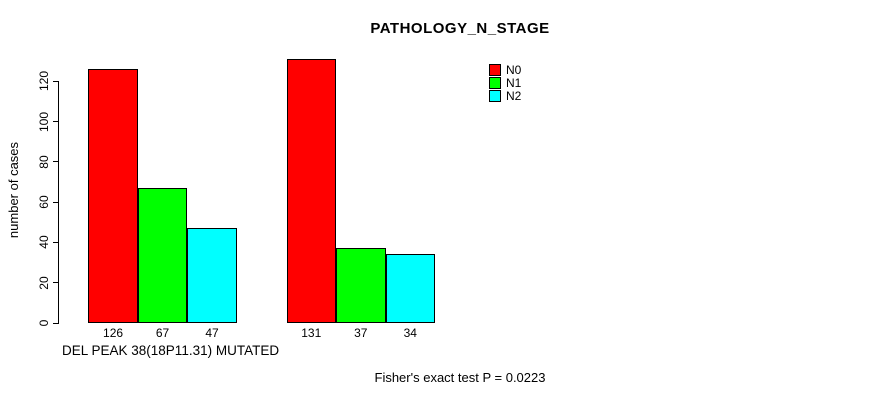  Describe the element at coordinates (162, 255) in the screenshot. I see `bar-n1-group1` at that location.